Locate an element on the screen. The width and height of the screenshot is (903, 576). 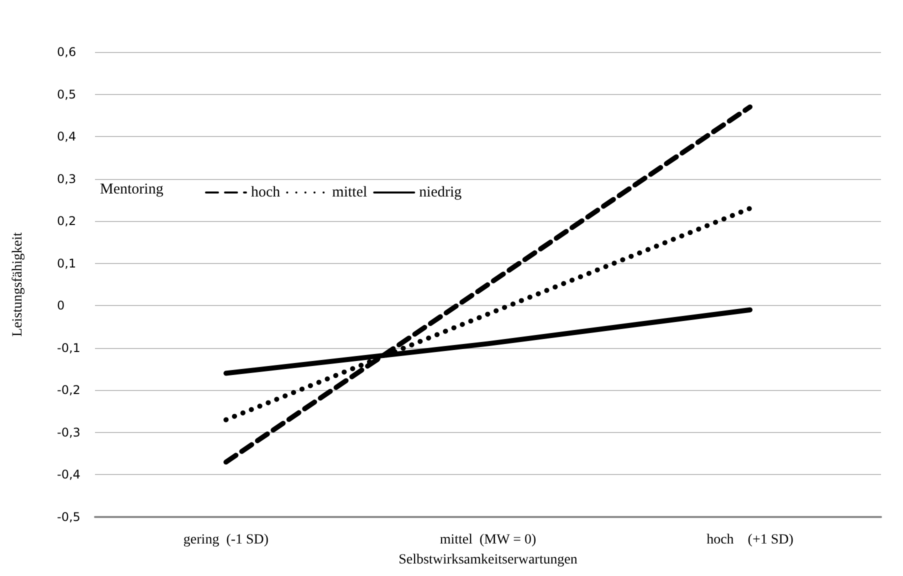
x-tick-label: mittel (MW = 0) is located at coordinates (488, 540).